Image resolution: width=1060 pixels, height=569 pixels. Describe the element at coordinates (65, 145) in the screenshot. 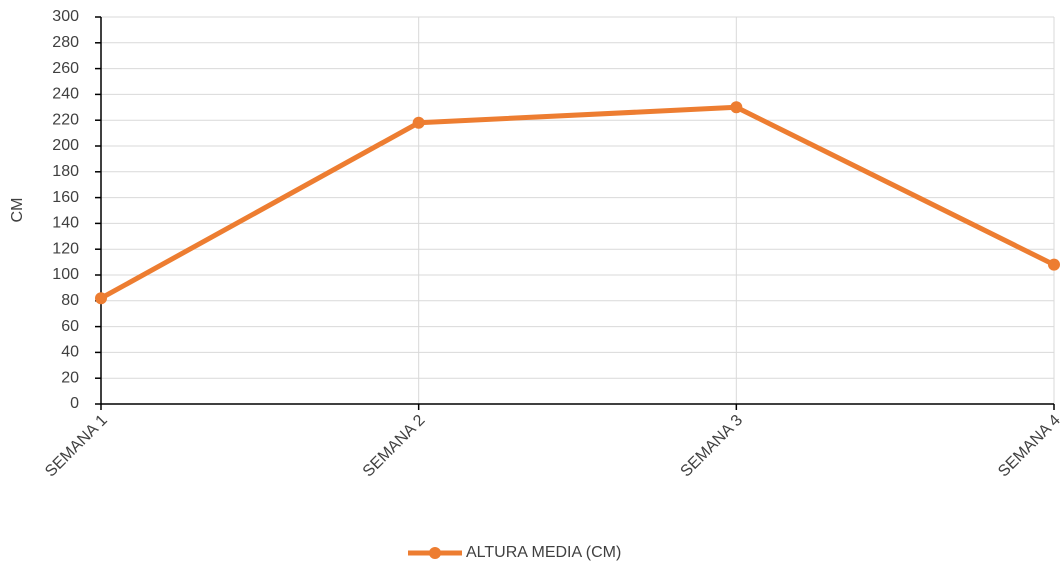

I see `y-tick-label: 200` at that location.